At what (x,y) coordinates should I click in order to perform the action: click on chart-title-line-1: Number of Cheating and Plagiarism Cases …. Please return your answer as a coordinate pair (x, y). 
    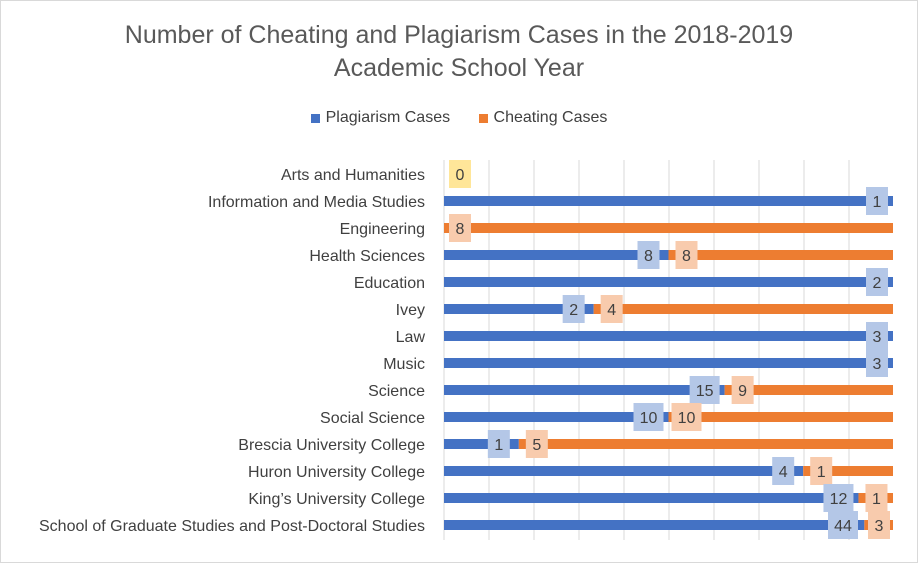
    Looking at the image, I should click on (459, 35).